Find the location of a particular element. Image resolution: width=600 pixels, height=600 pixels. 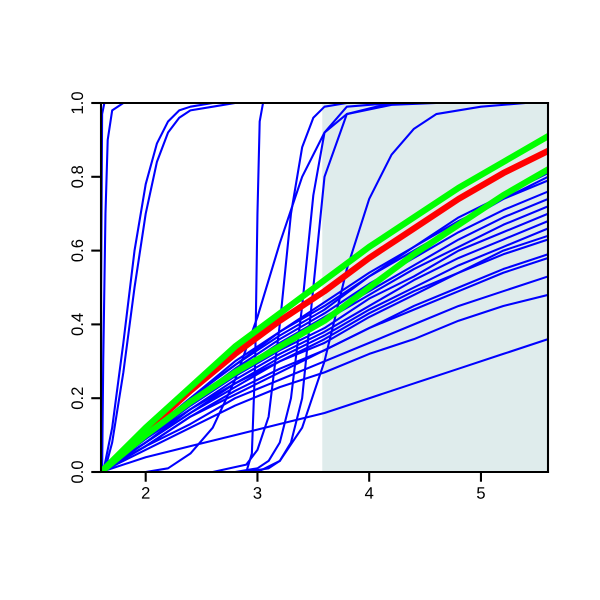

y-tick-label: 0.0 is located at coordinates (77, 472).